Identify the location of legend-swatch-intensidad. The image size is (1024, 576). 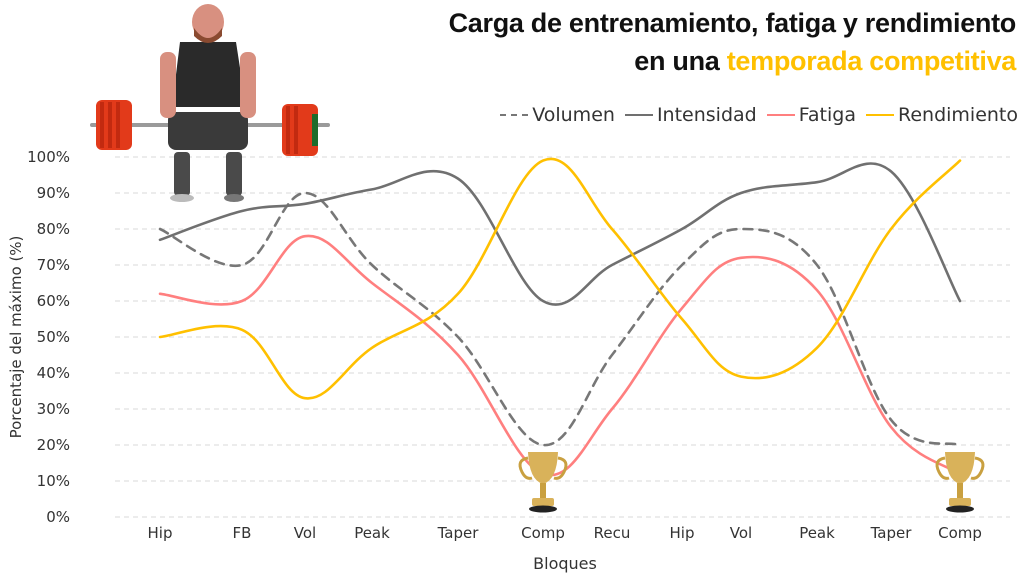
(638, 115).